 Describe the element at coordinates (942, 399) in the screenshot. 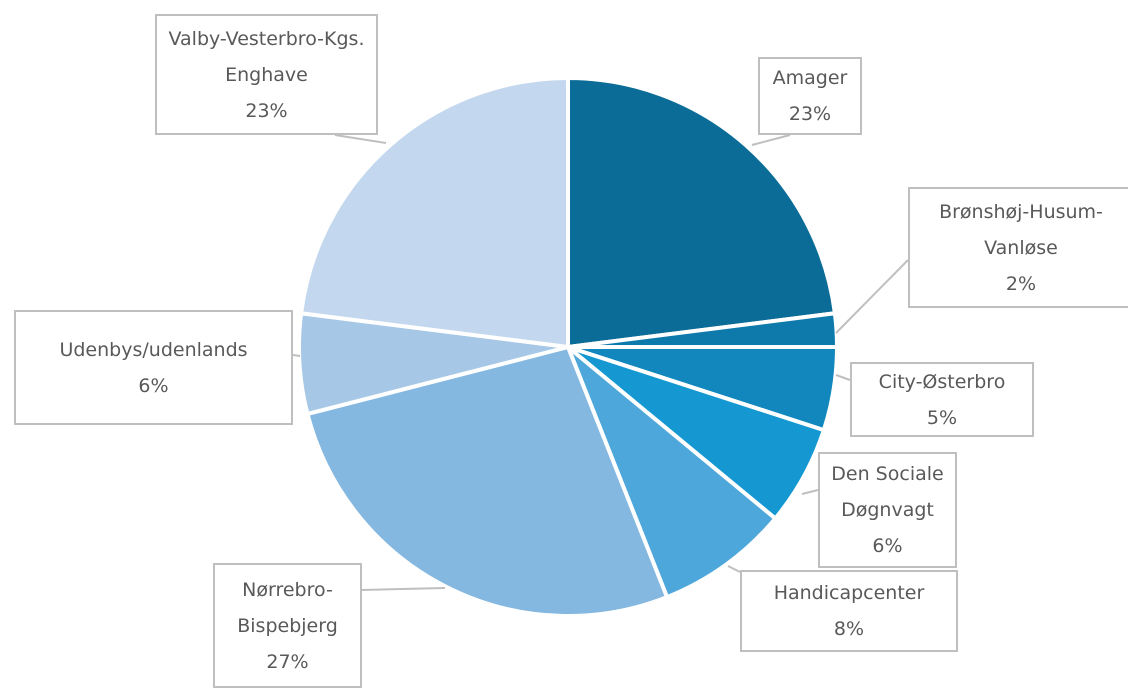

I see `data-label: City-Østerbro 5%` at that location.